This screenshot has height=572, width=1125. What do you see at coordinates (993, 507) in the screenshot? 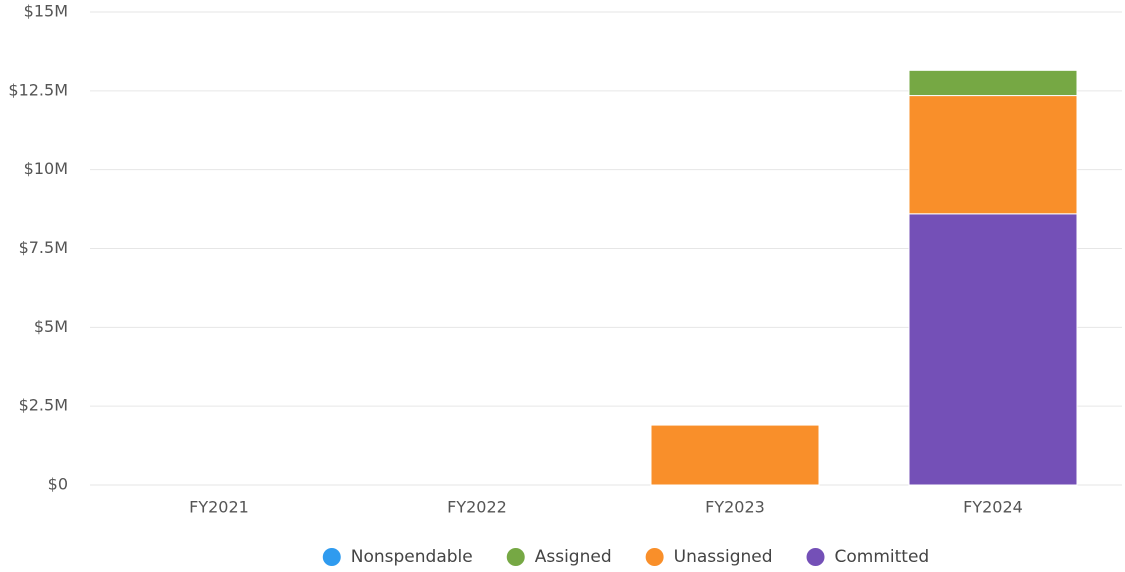
I see `x-tick-label: FY2024` at bounding box center [993, 507].